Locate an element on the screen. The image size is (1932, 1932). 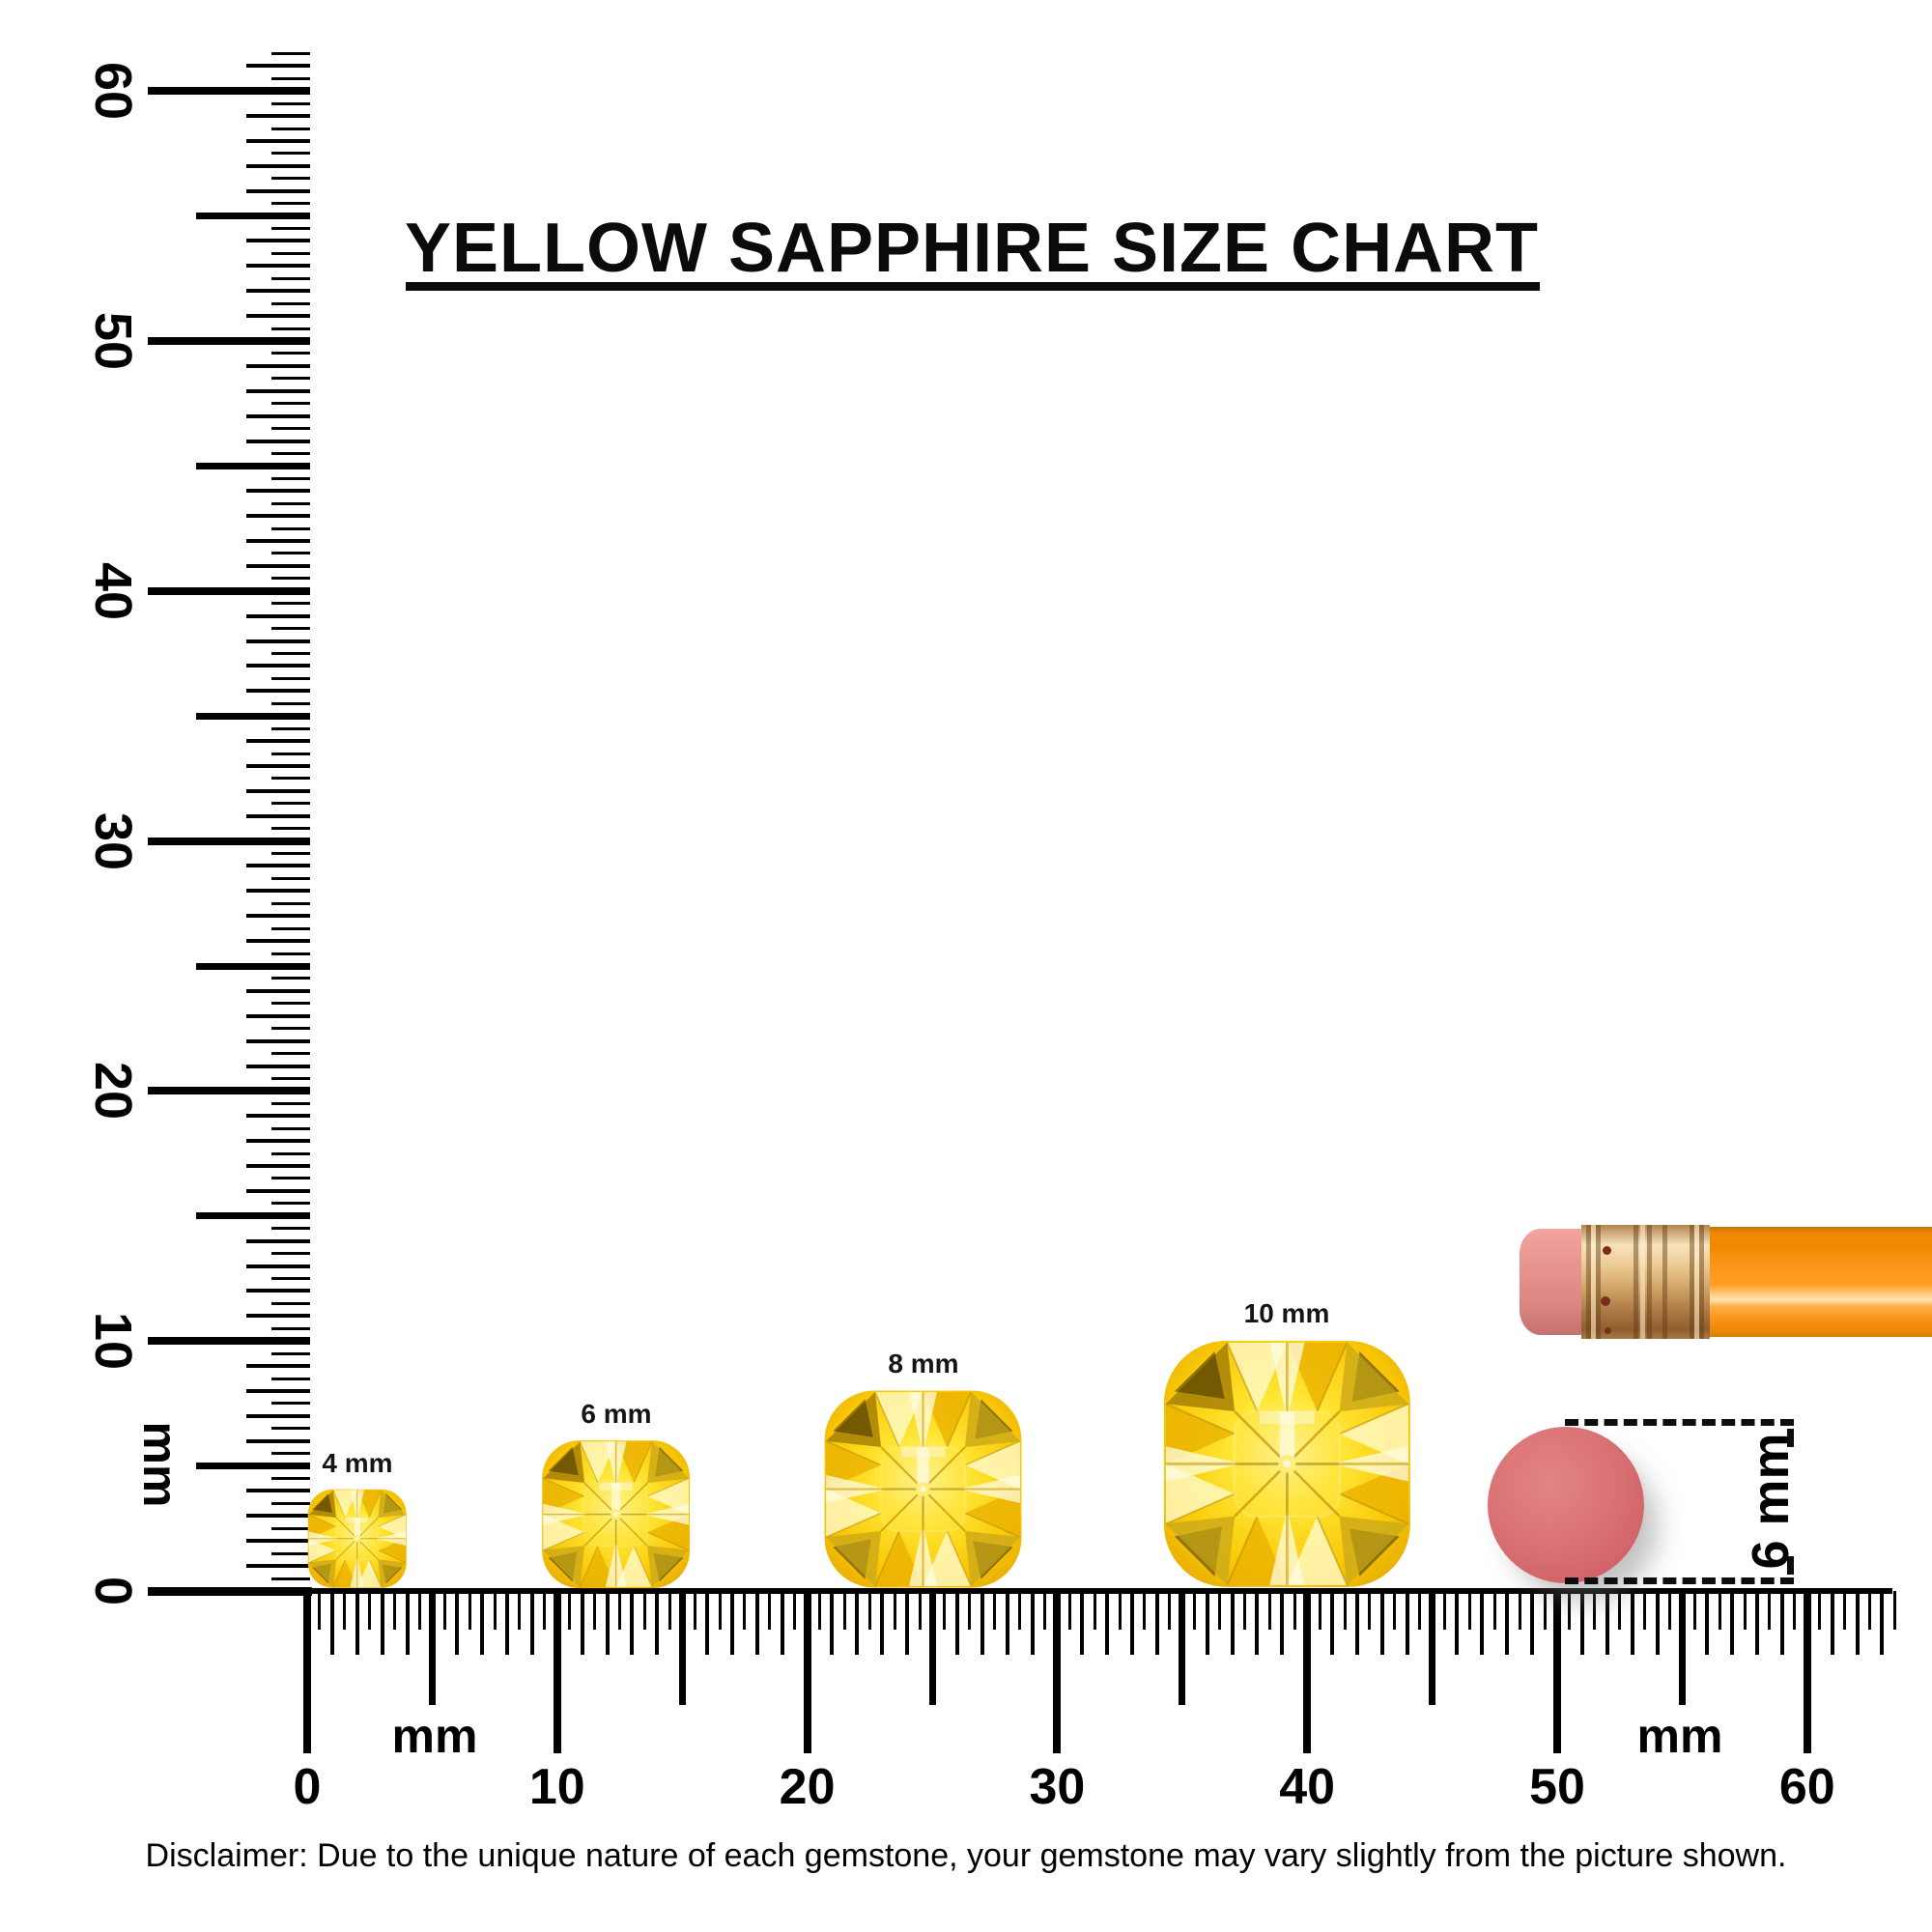
horizontal-ruler-unit-label-right: mm is located at coordinates (1679, 1736).